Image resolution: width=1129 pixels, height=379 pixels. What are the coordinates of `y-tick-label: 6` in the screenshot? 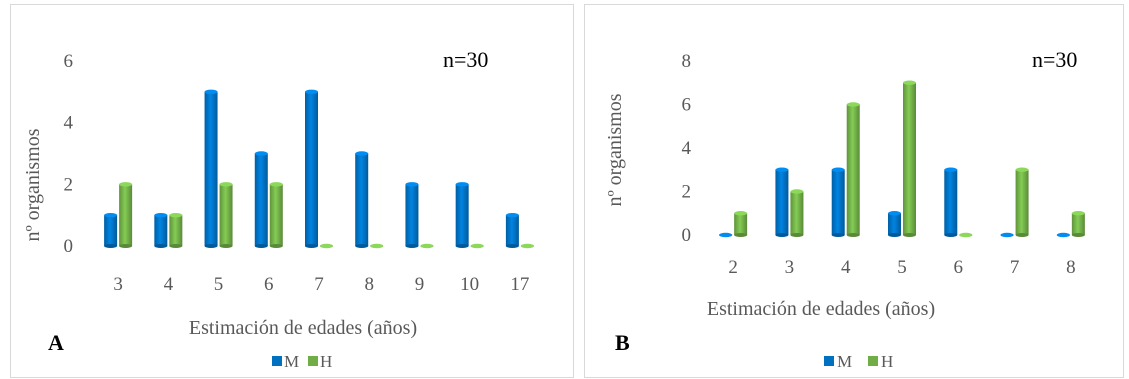 It's located at (69, 61).